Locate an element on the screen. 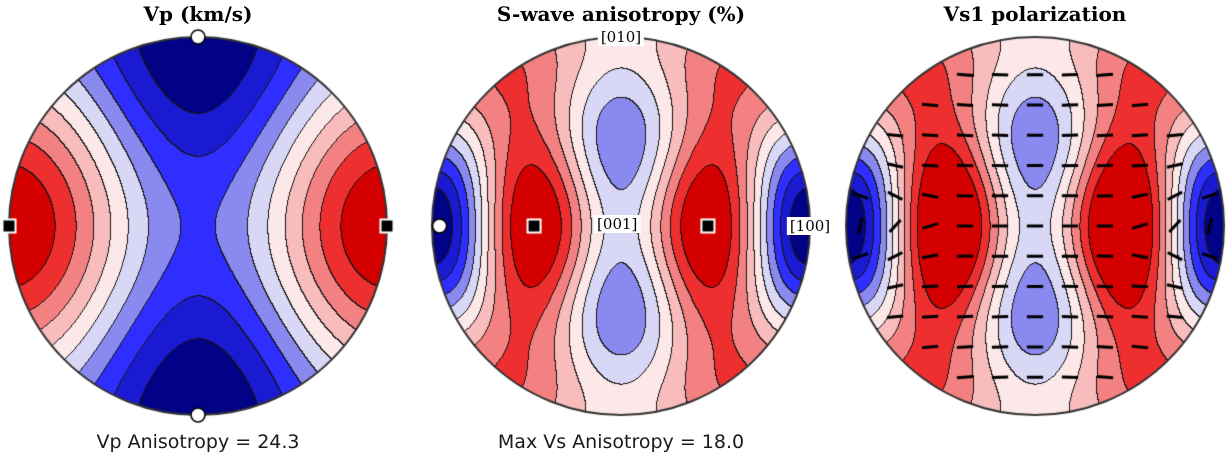  vp-anisotropy-caption: Vp Anisotropy = 24.3 is located at coordinates (198, 442).